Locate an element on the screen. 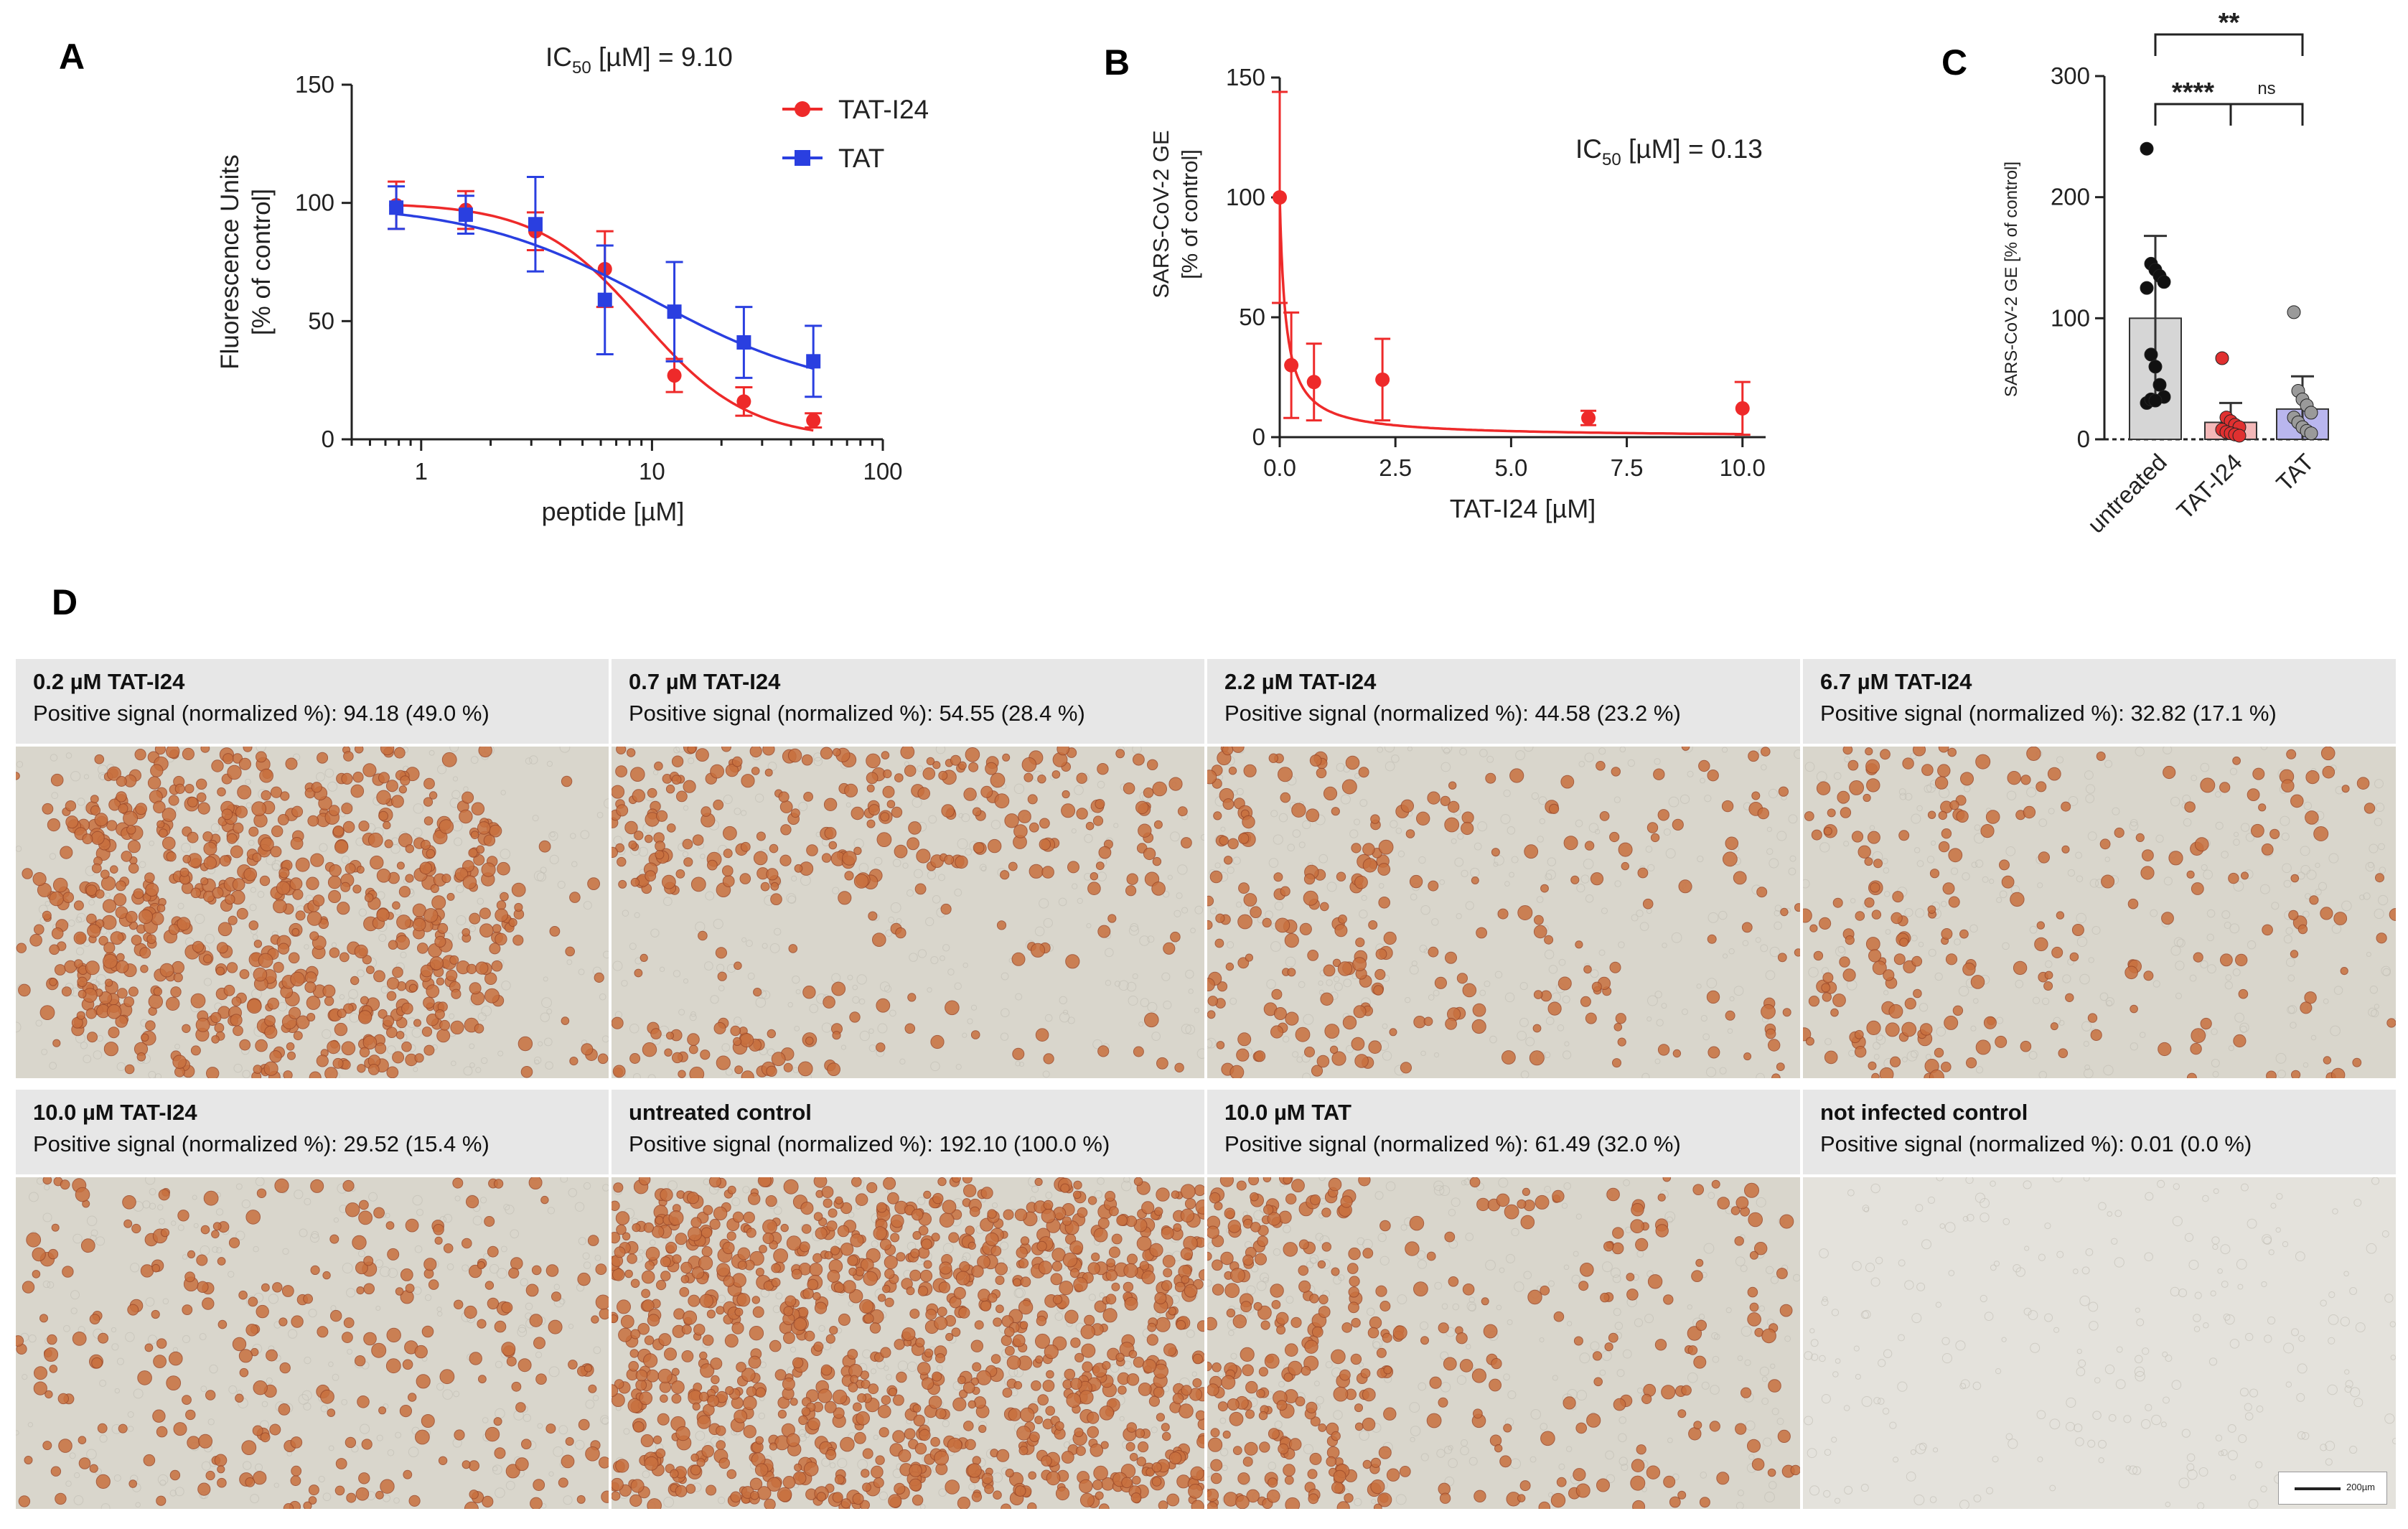  data-point is located at coordinates (466, 215).